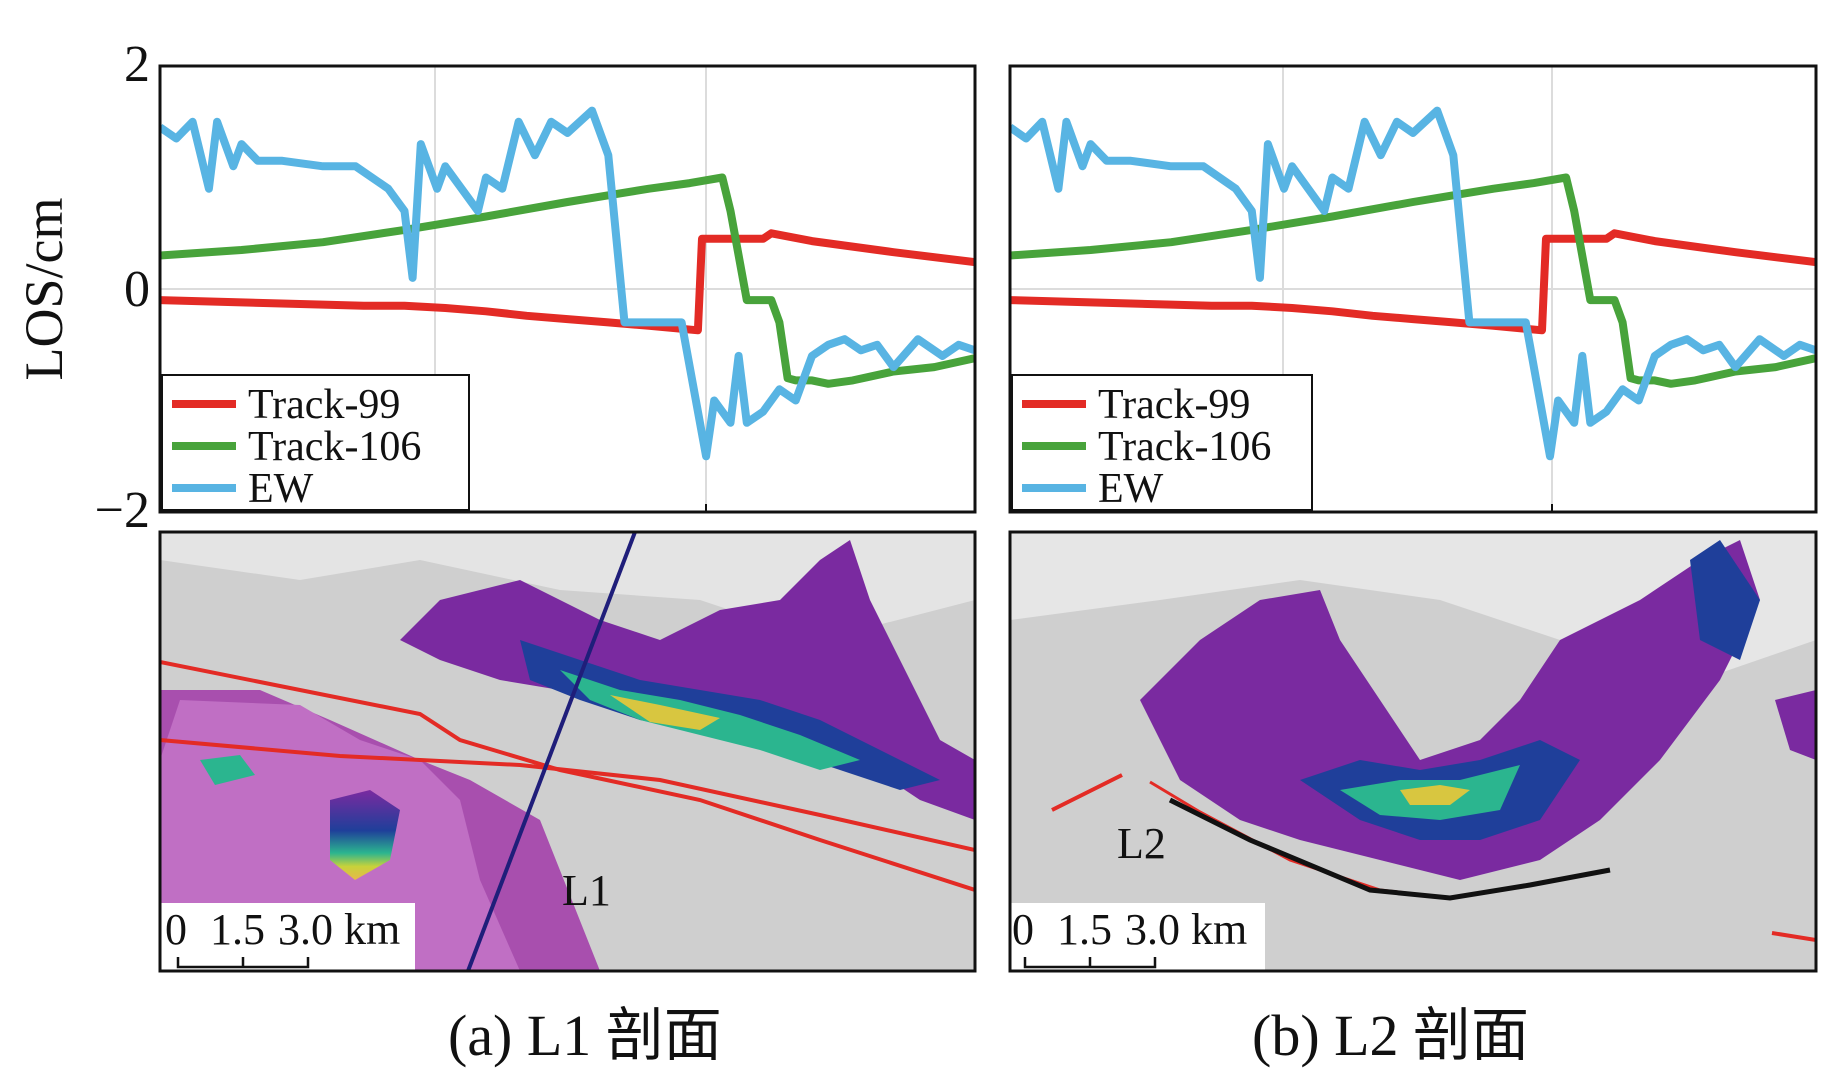 The width and height of the screenshot is (1843, 1087). Describe the element at coordinates (137, 64) in the screenshot. I see `y-tick-label-2: 2` at that location.